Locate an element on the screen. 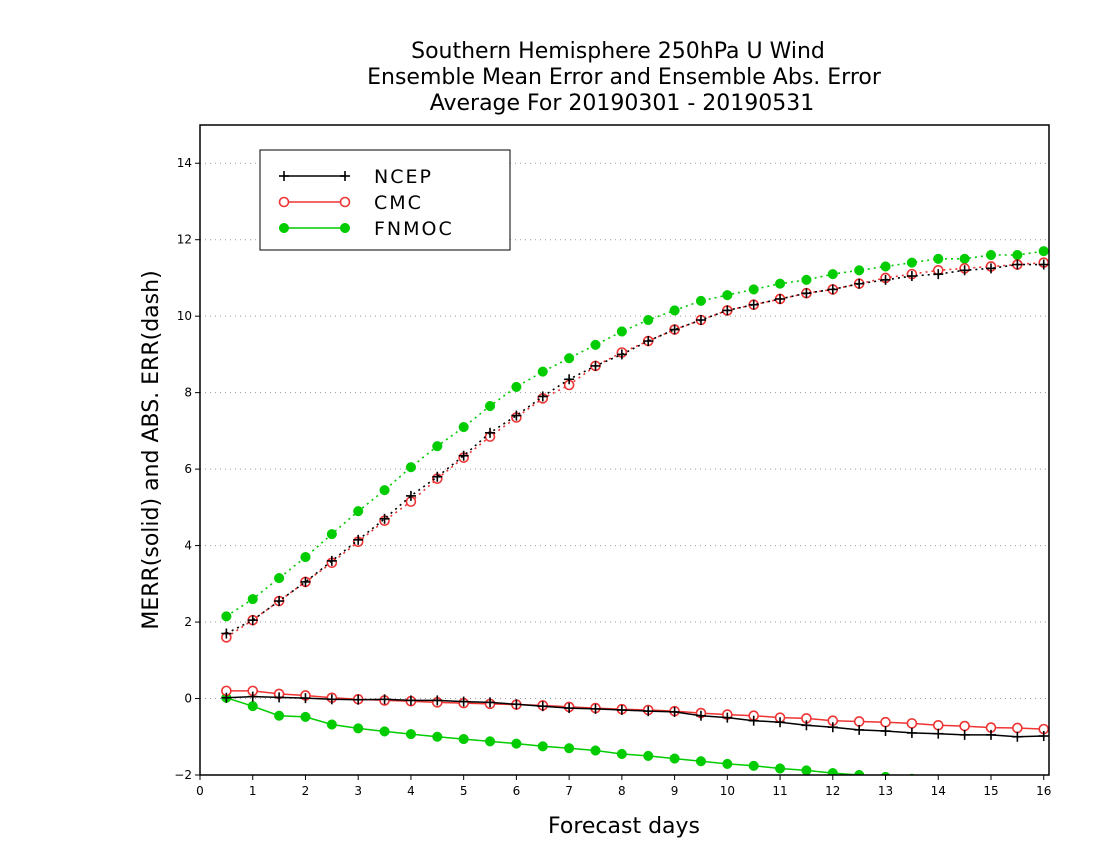 This screenshot has height=850, width=1100. legend-marker-start is located at coordinates (284, 202).